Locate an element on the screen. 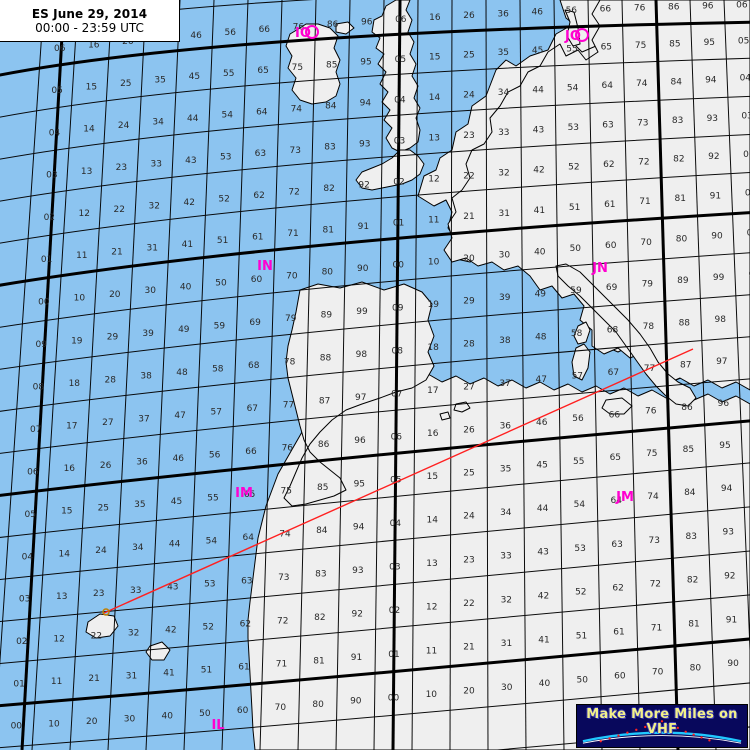 The image size is (750, 750). field-line-v-left is located at coordinates (43, 375).